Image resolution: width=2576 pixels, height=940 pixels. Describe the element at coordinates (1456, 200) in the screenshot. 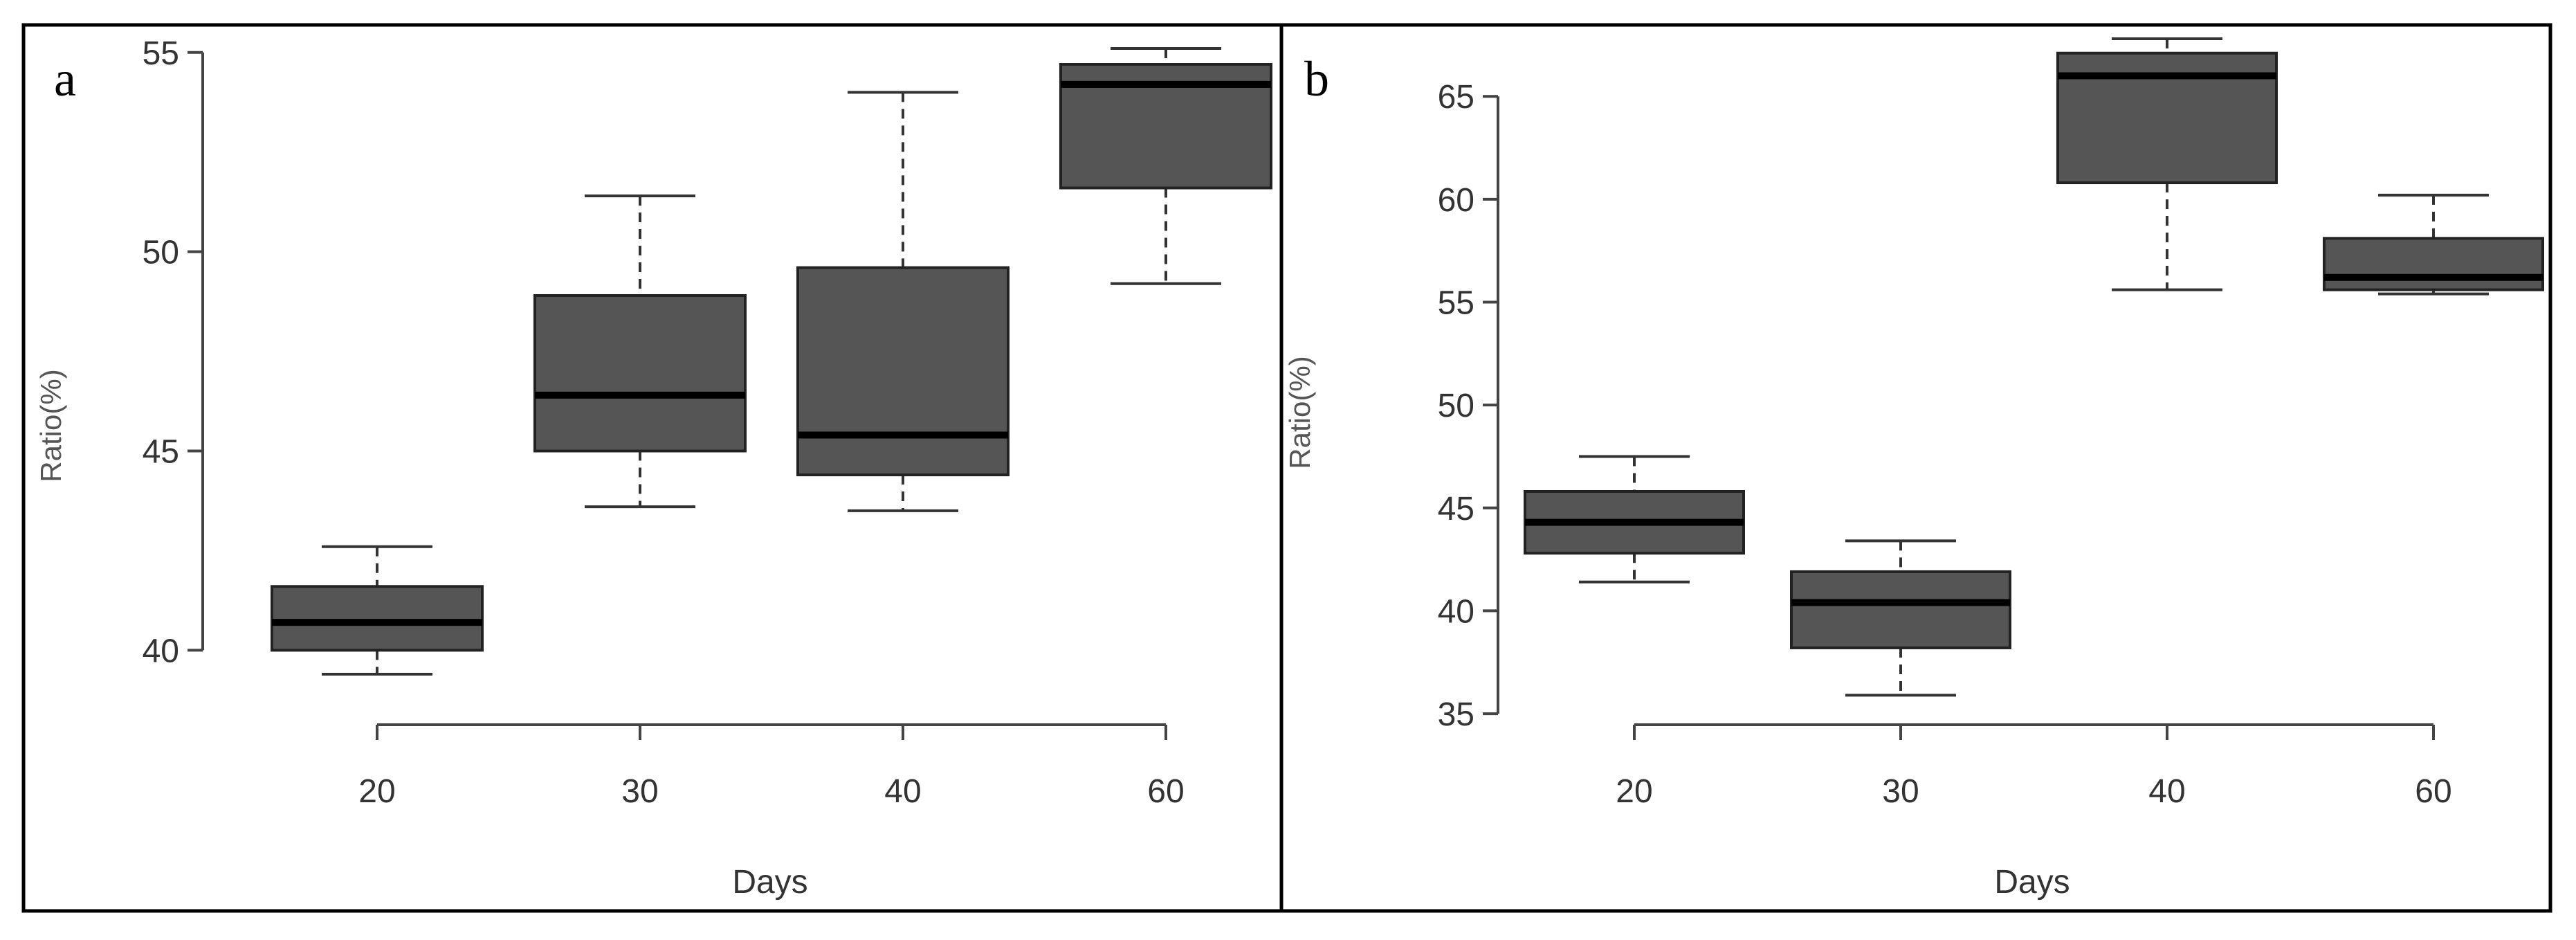

I see `y-tick-label: 60` at that location.